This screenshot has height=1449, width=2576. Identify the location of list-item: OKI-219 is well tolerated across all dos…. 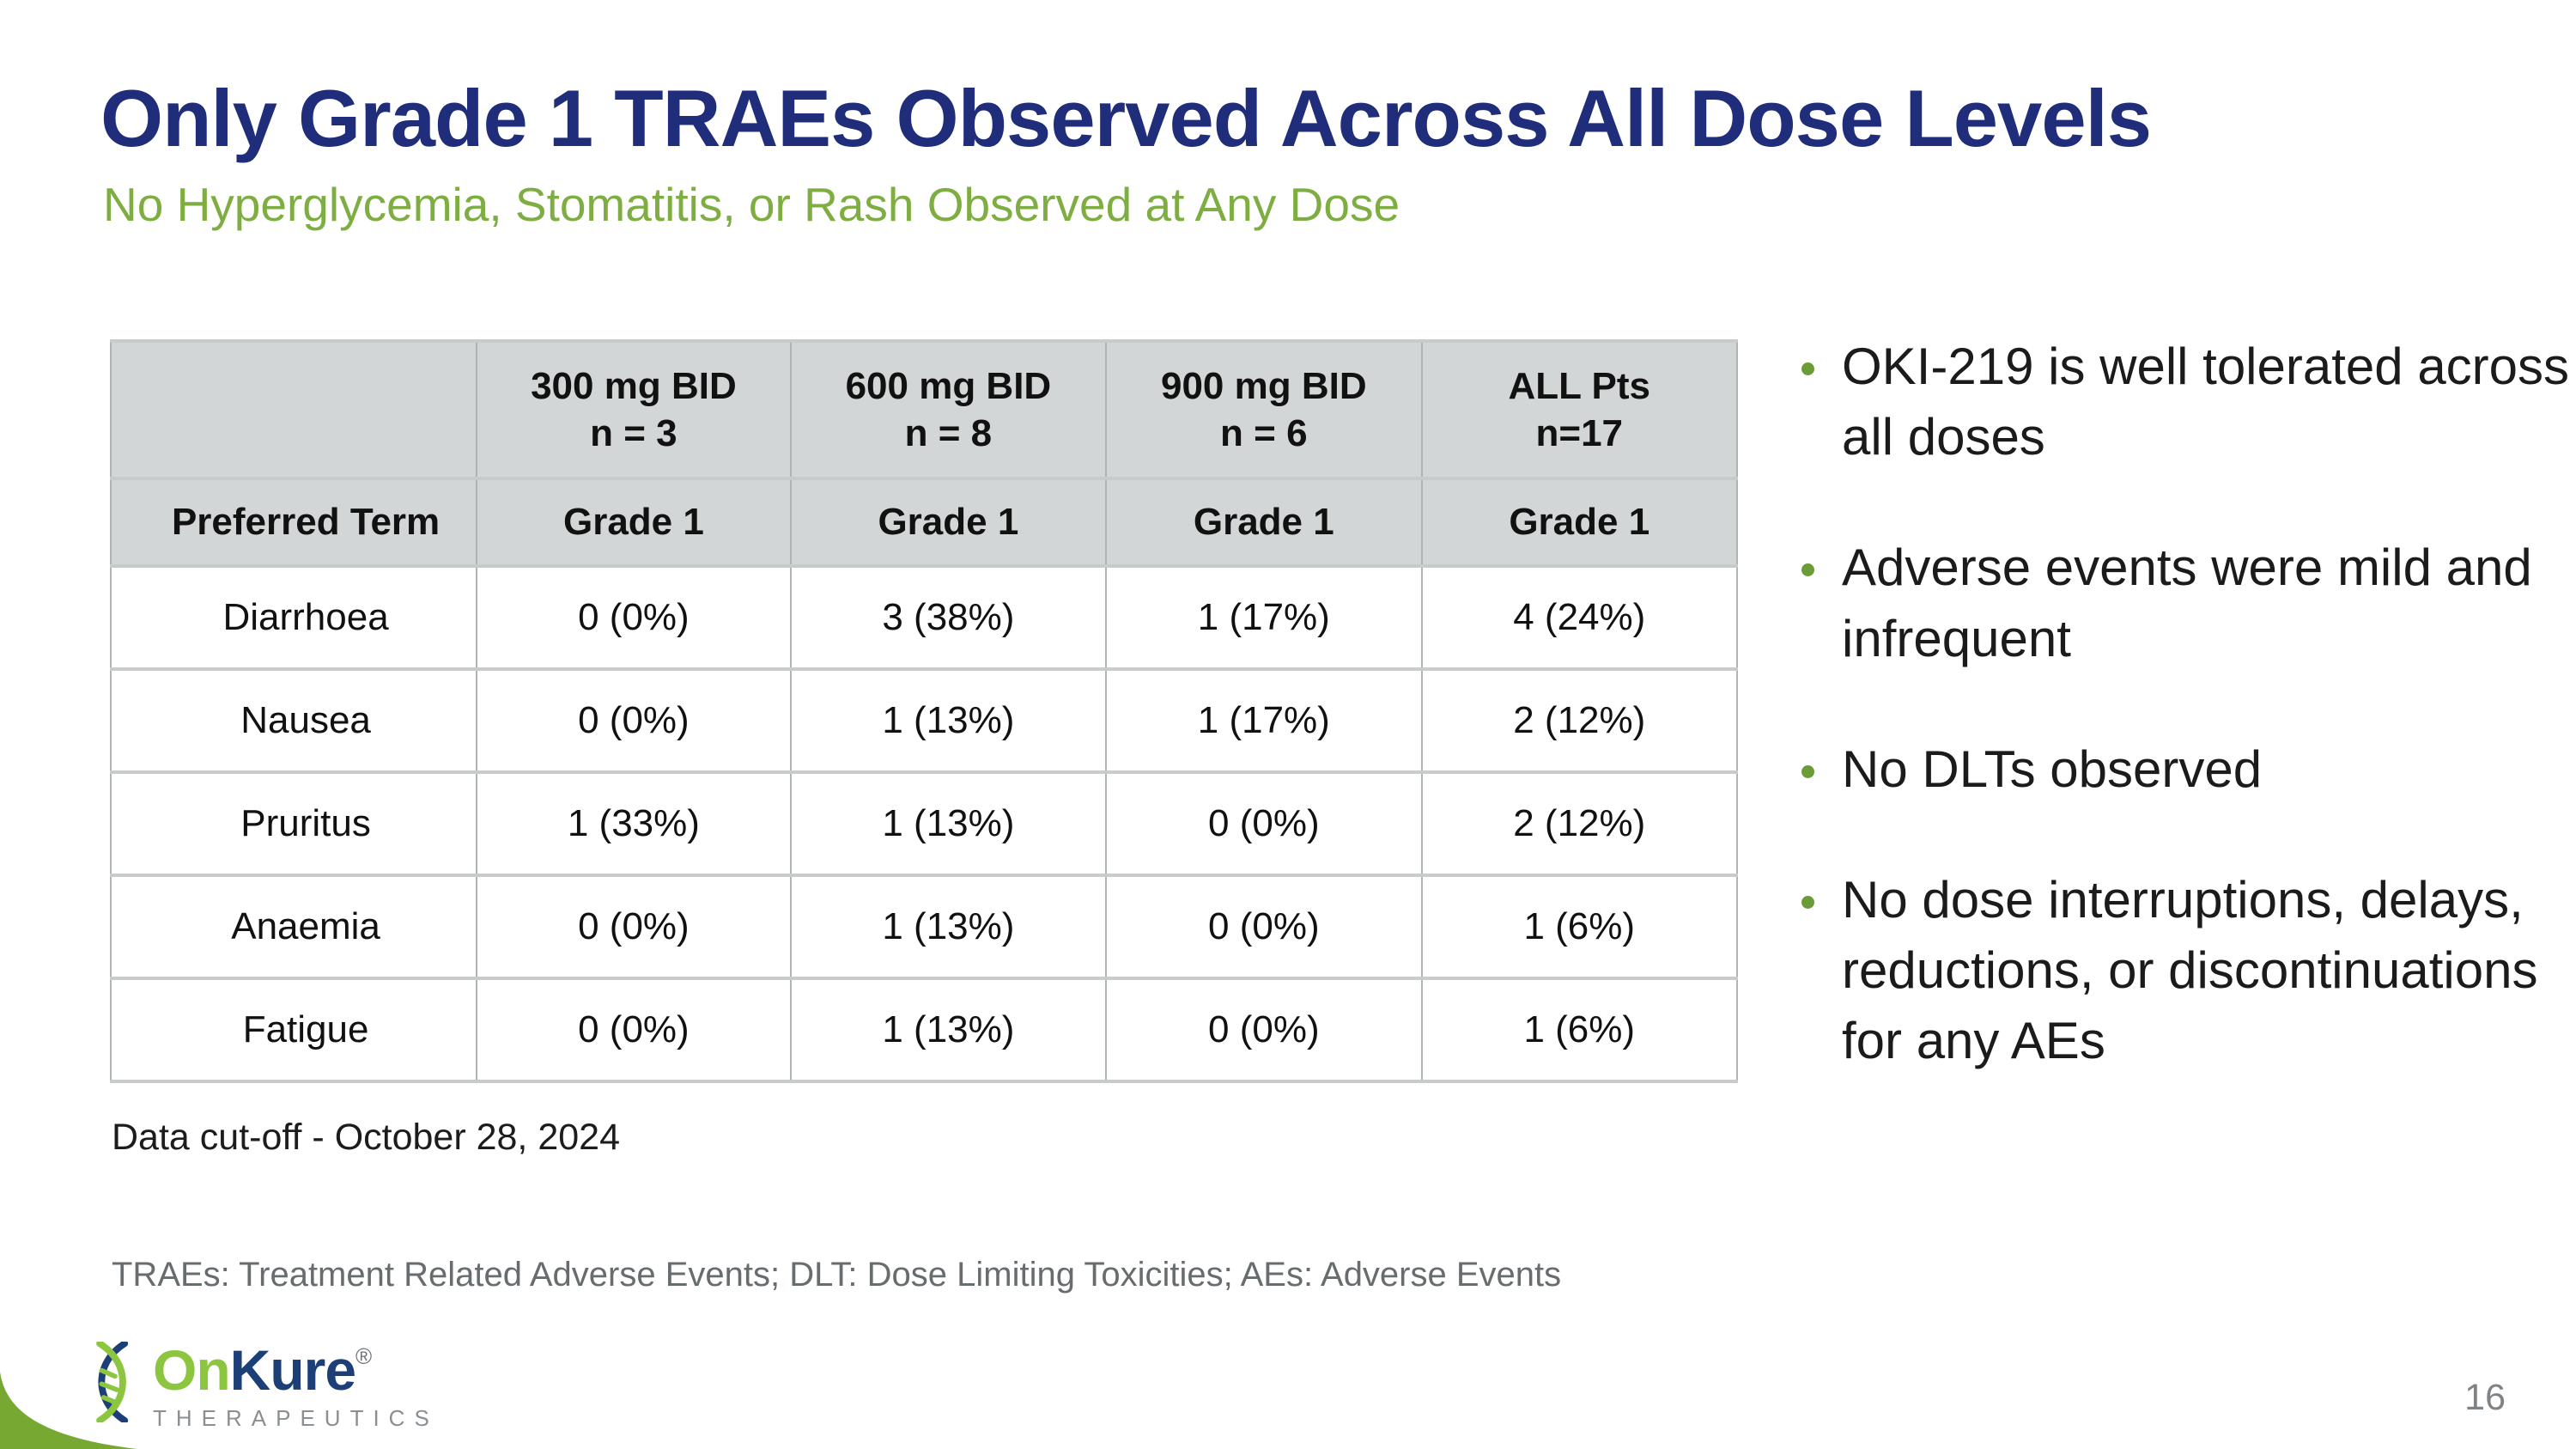
(2185, 402).